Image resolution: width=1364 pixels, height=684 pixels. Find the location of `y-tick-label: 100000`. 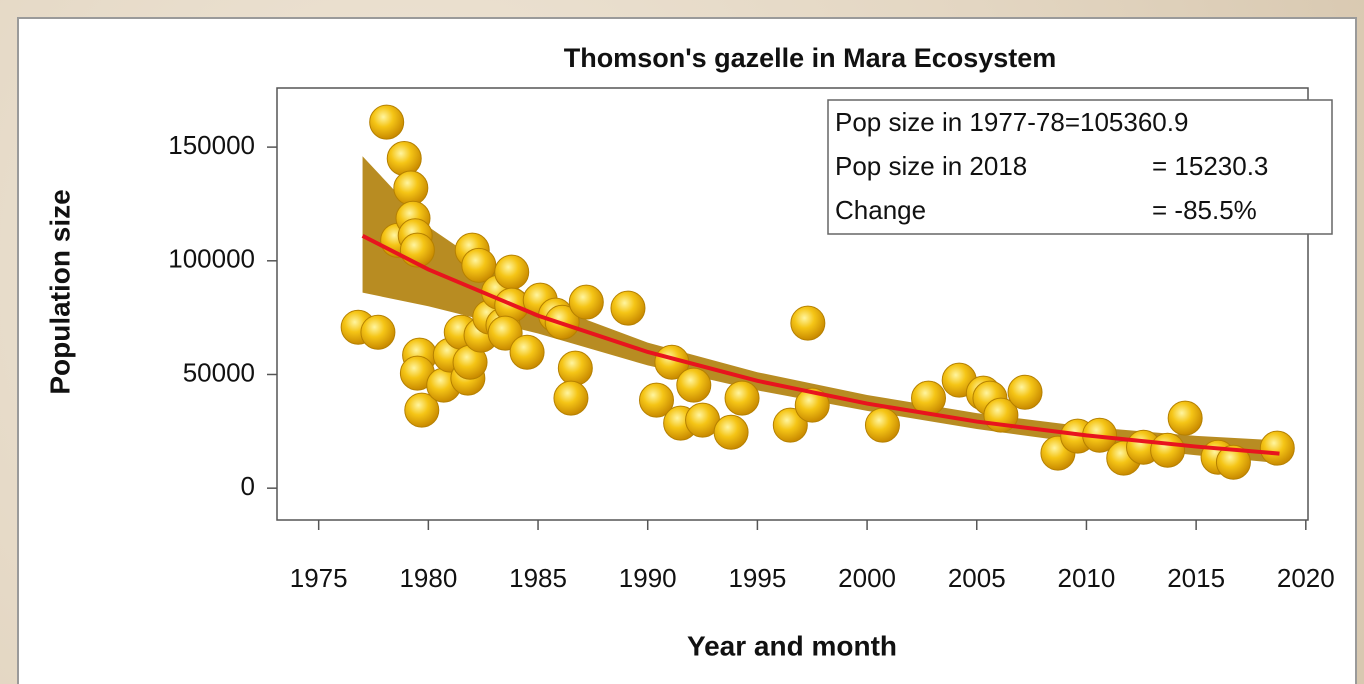

y-tick-label: 100000 is located at coordinates (211, 259).